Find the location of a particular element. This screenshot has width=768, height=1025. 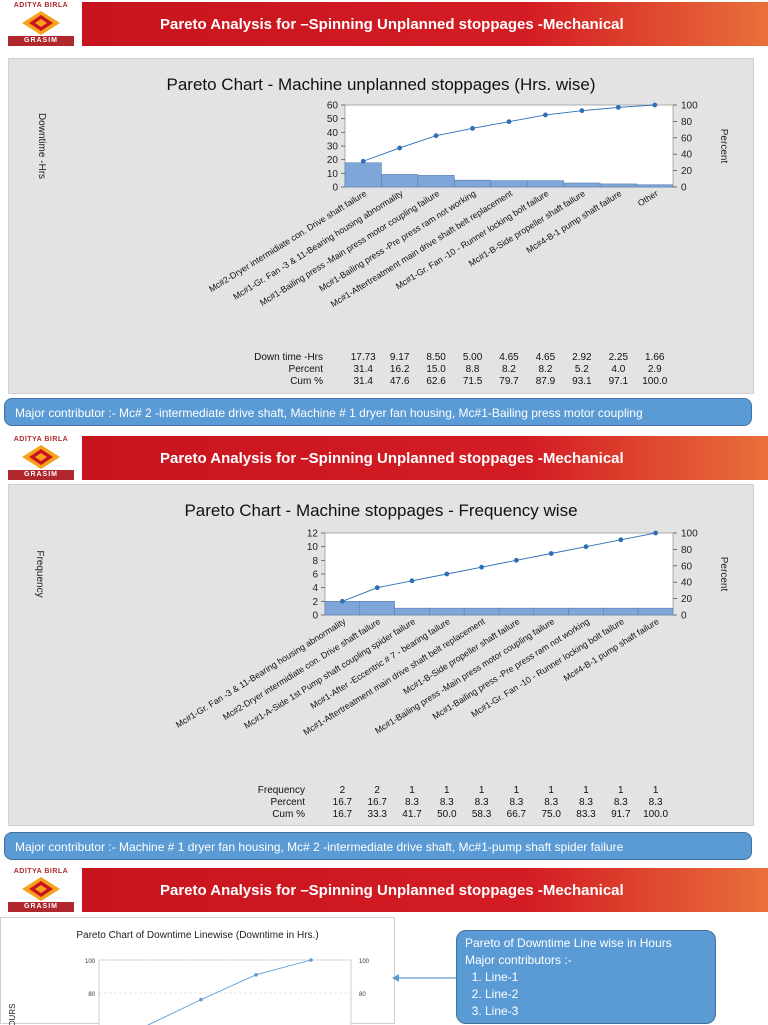

y-tick-label: 12 is located at coordinates (313, 534).